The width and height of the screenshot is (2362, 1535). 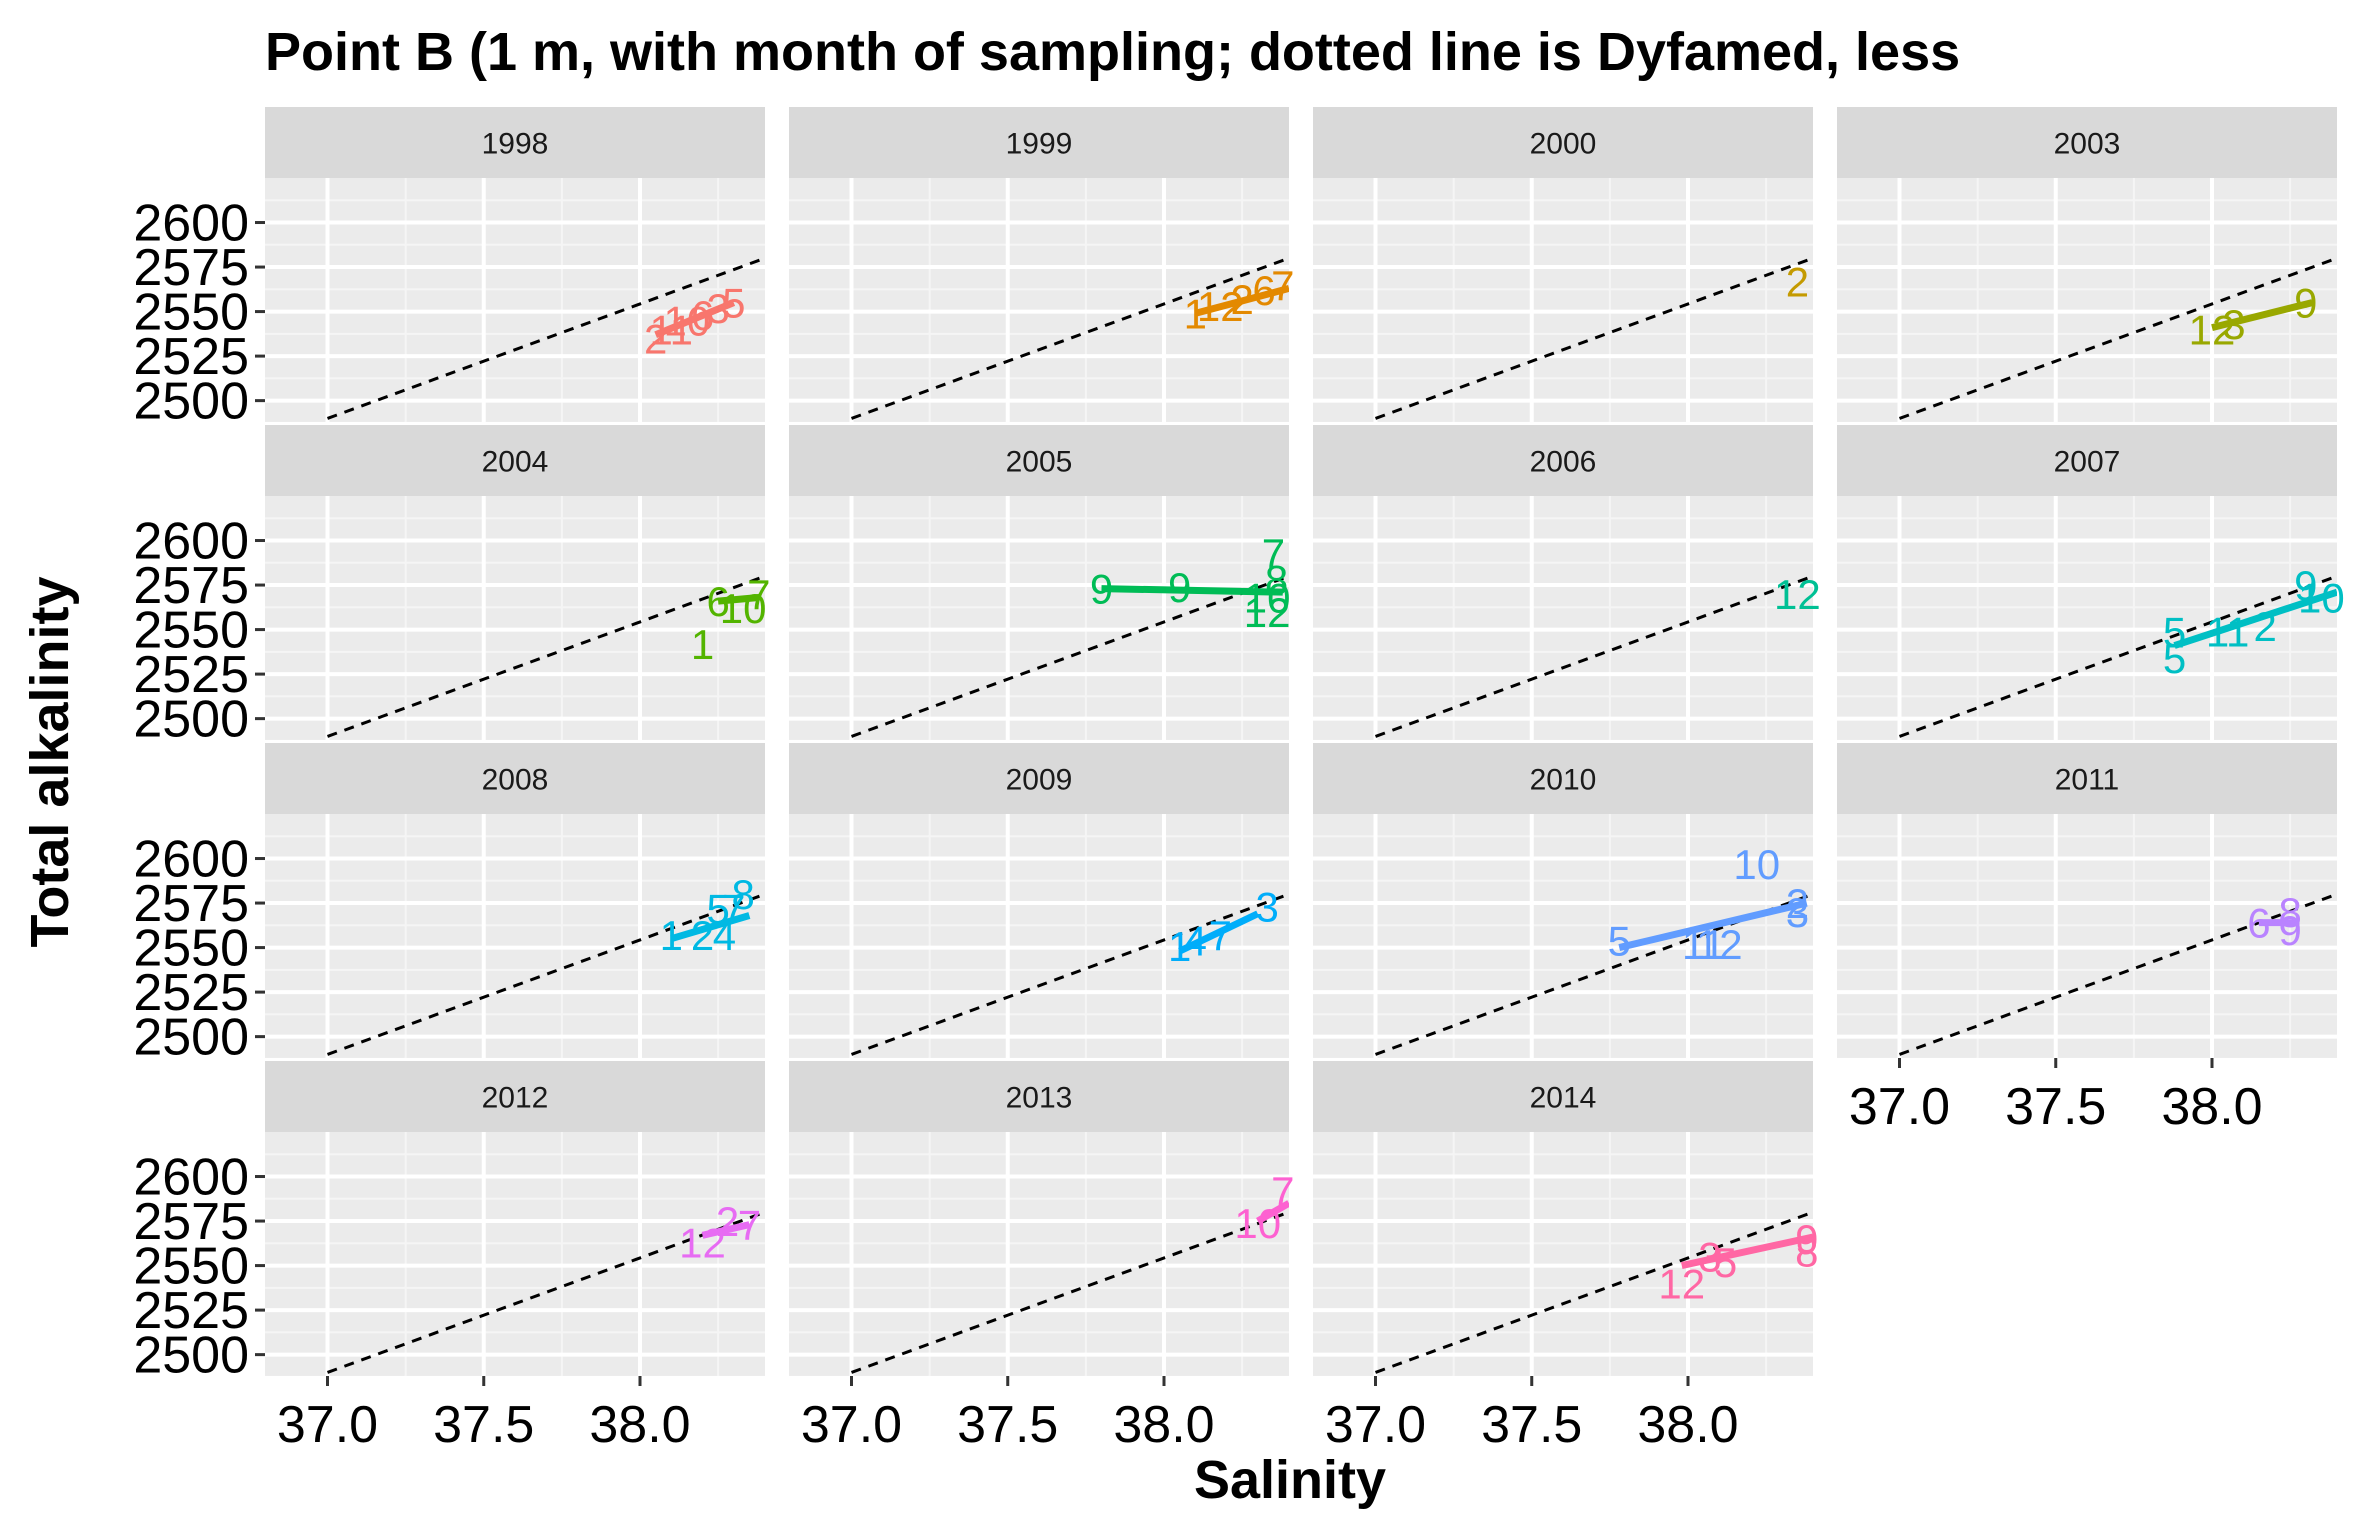 I want to click on facet-panel-2009: 2009 14 73, so click(x=1039, y=900).